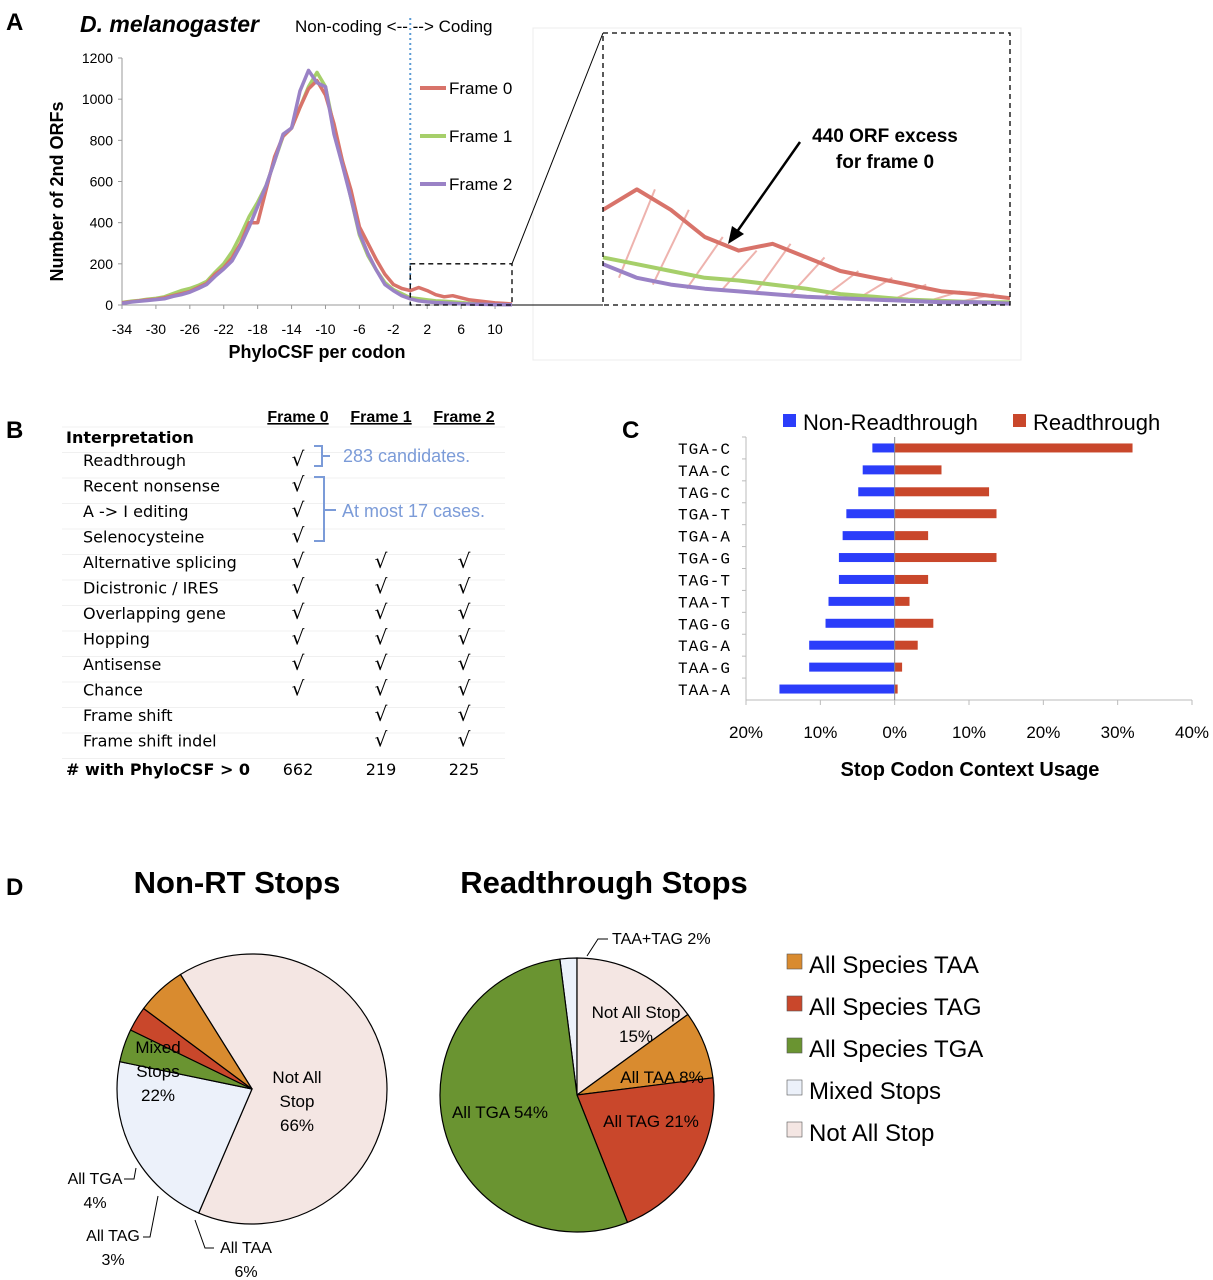 This screenshot has height=1280, width=1213. I want to click on x-tick-label: 40%, so click(1192, 732).